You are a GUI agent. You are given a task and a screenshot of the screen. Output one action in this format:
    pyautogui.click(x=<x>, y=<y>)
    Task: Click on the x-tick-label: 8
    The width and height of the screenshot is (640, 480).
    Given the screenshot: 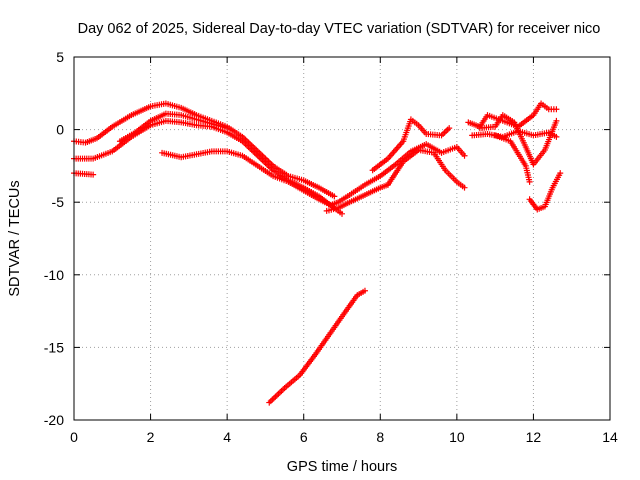 What is the action you would take?
    pyautogui.click(x=380, y=437)
    